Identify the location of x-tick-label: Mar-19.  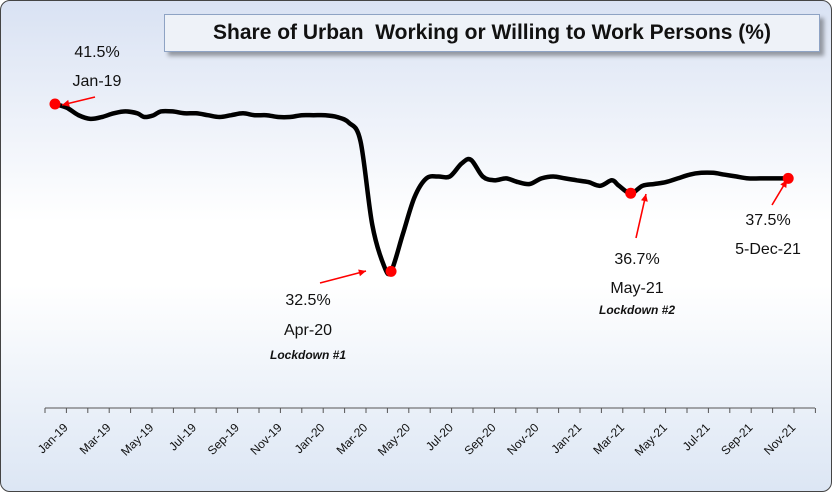
(95, 438).